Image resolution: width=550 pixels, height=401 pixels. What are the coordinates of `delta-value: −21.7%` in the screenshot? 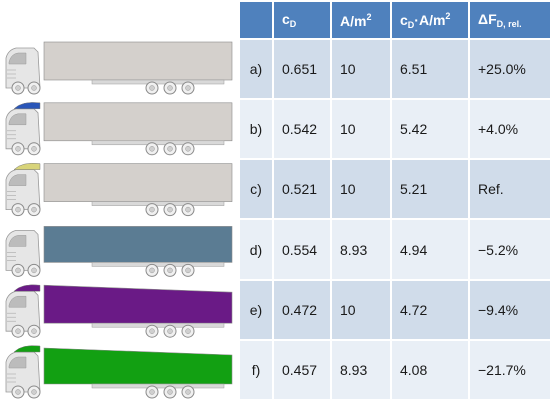 It's located at (509, 369).